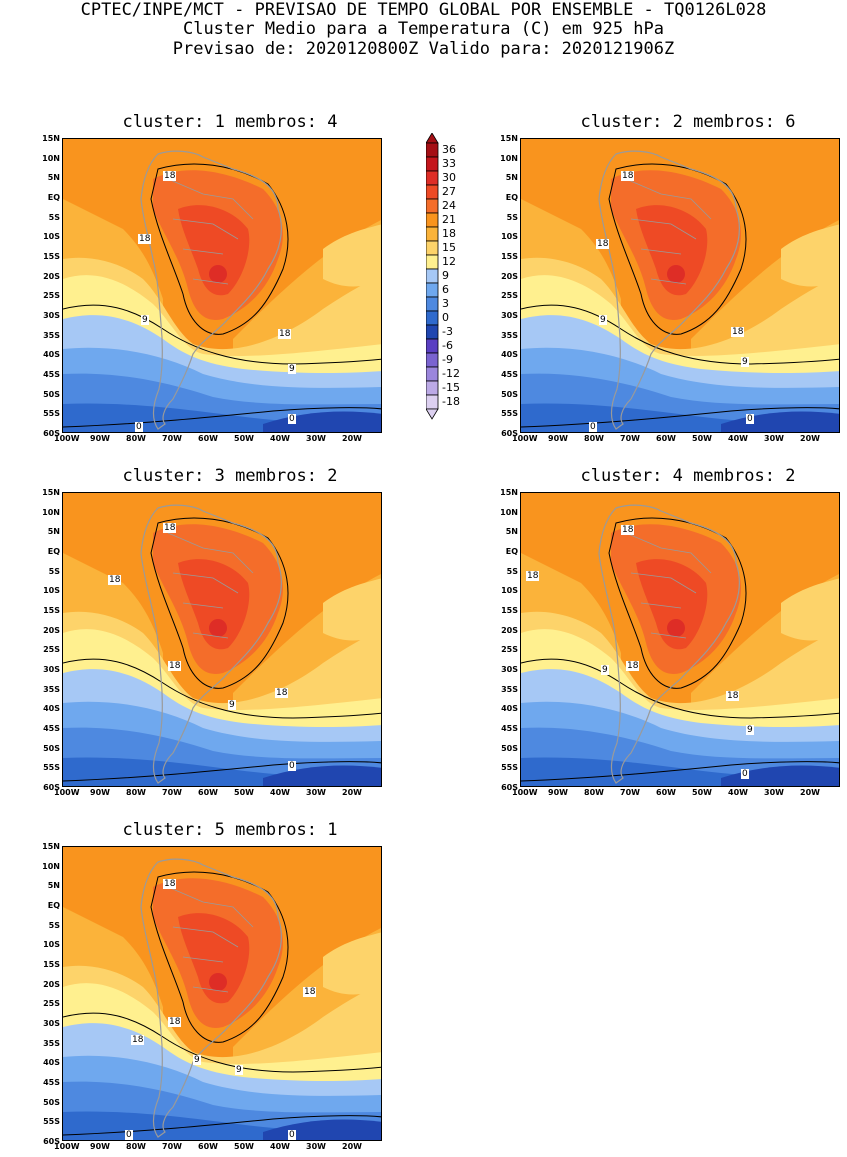 This screenshot has width=847, height=1157. What do you see at coordinates (509, 709) in the screenshot?
I see `lat-tick-label: 40S` at bounding box center [509, 709].